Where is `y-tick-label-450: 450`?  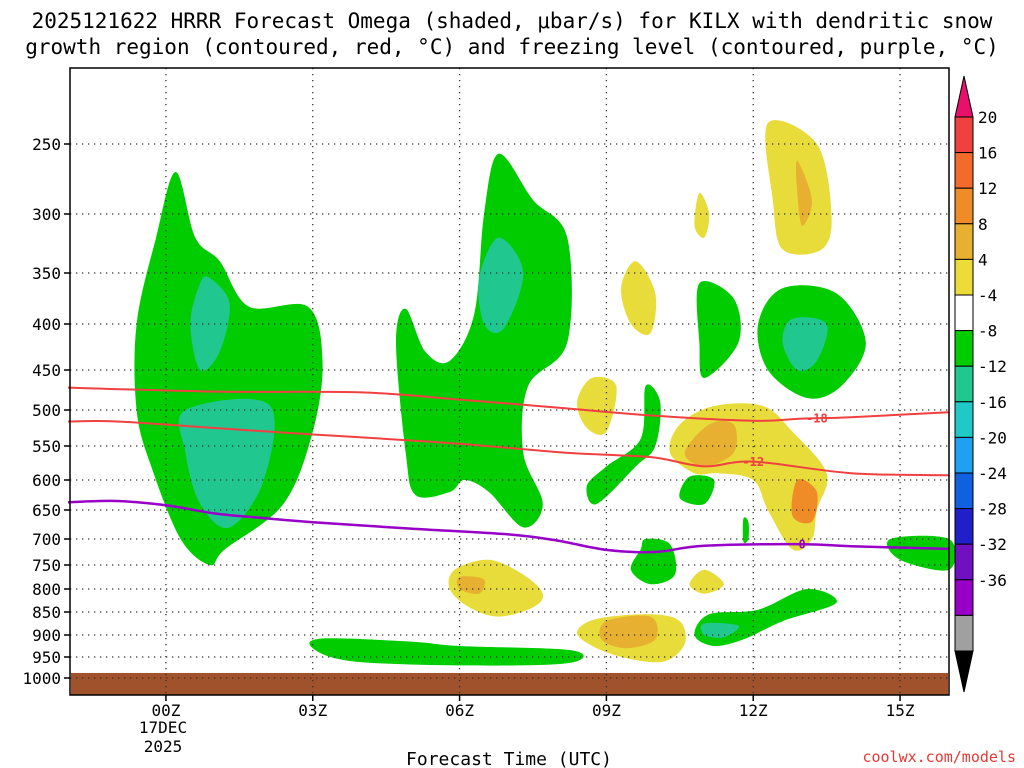 y-tick-label-450: 450 is located at coordinates (46, 370).